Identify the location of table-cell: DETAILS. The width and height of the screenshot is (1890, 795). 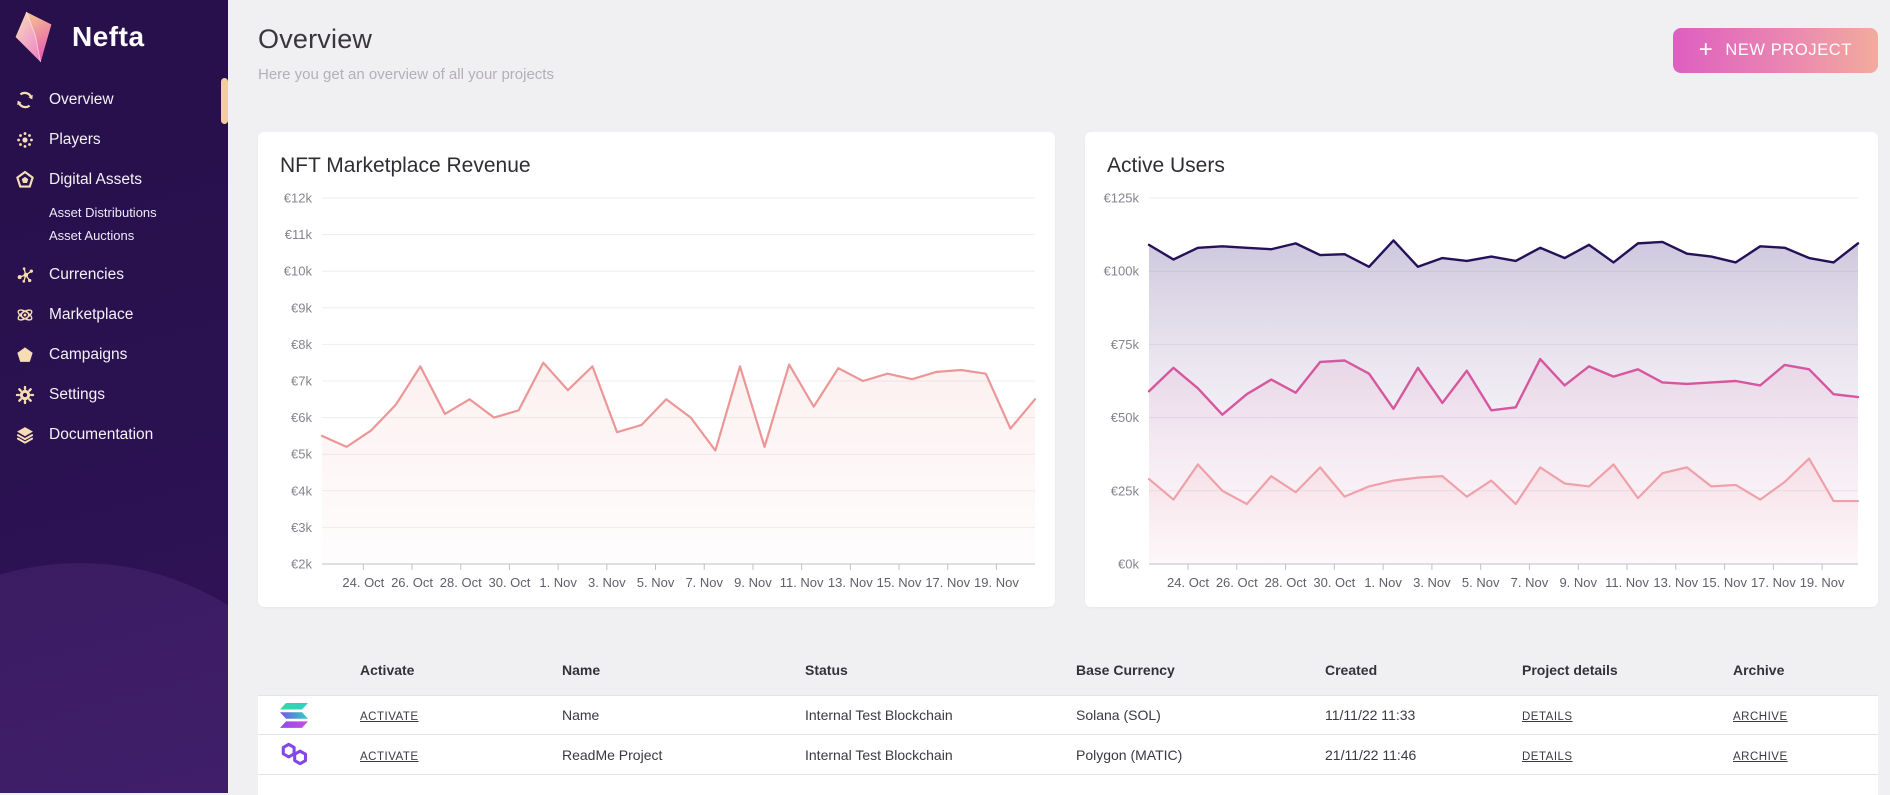
(1627, 715).